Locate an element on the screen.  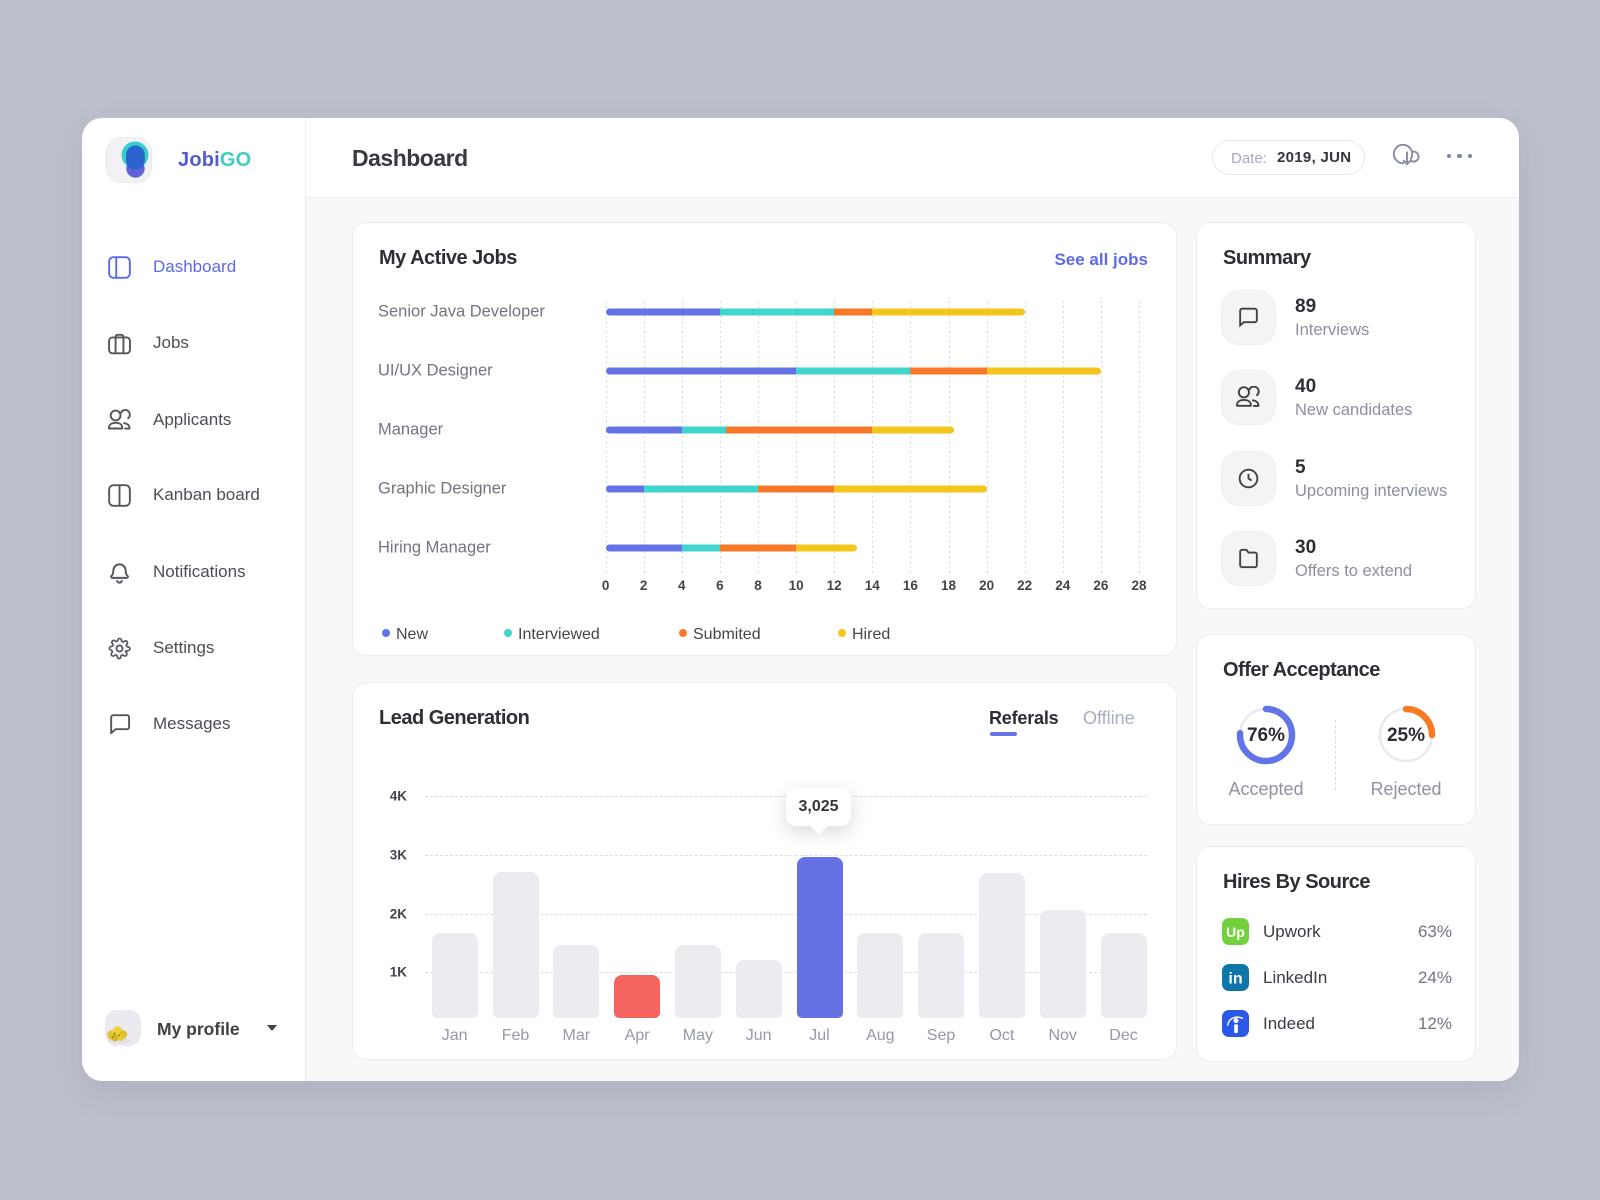
svg-text: in is located at coordinates (1235, 979).